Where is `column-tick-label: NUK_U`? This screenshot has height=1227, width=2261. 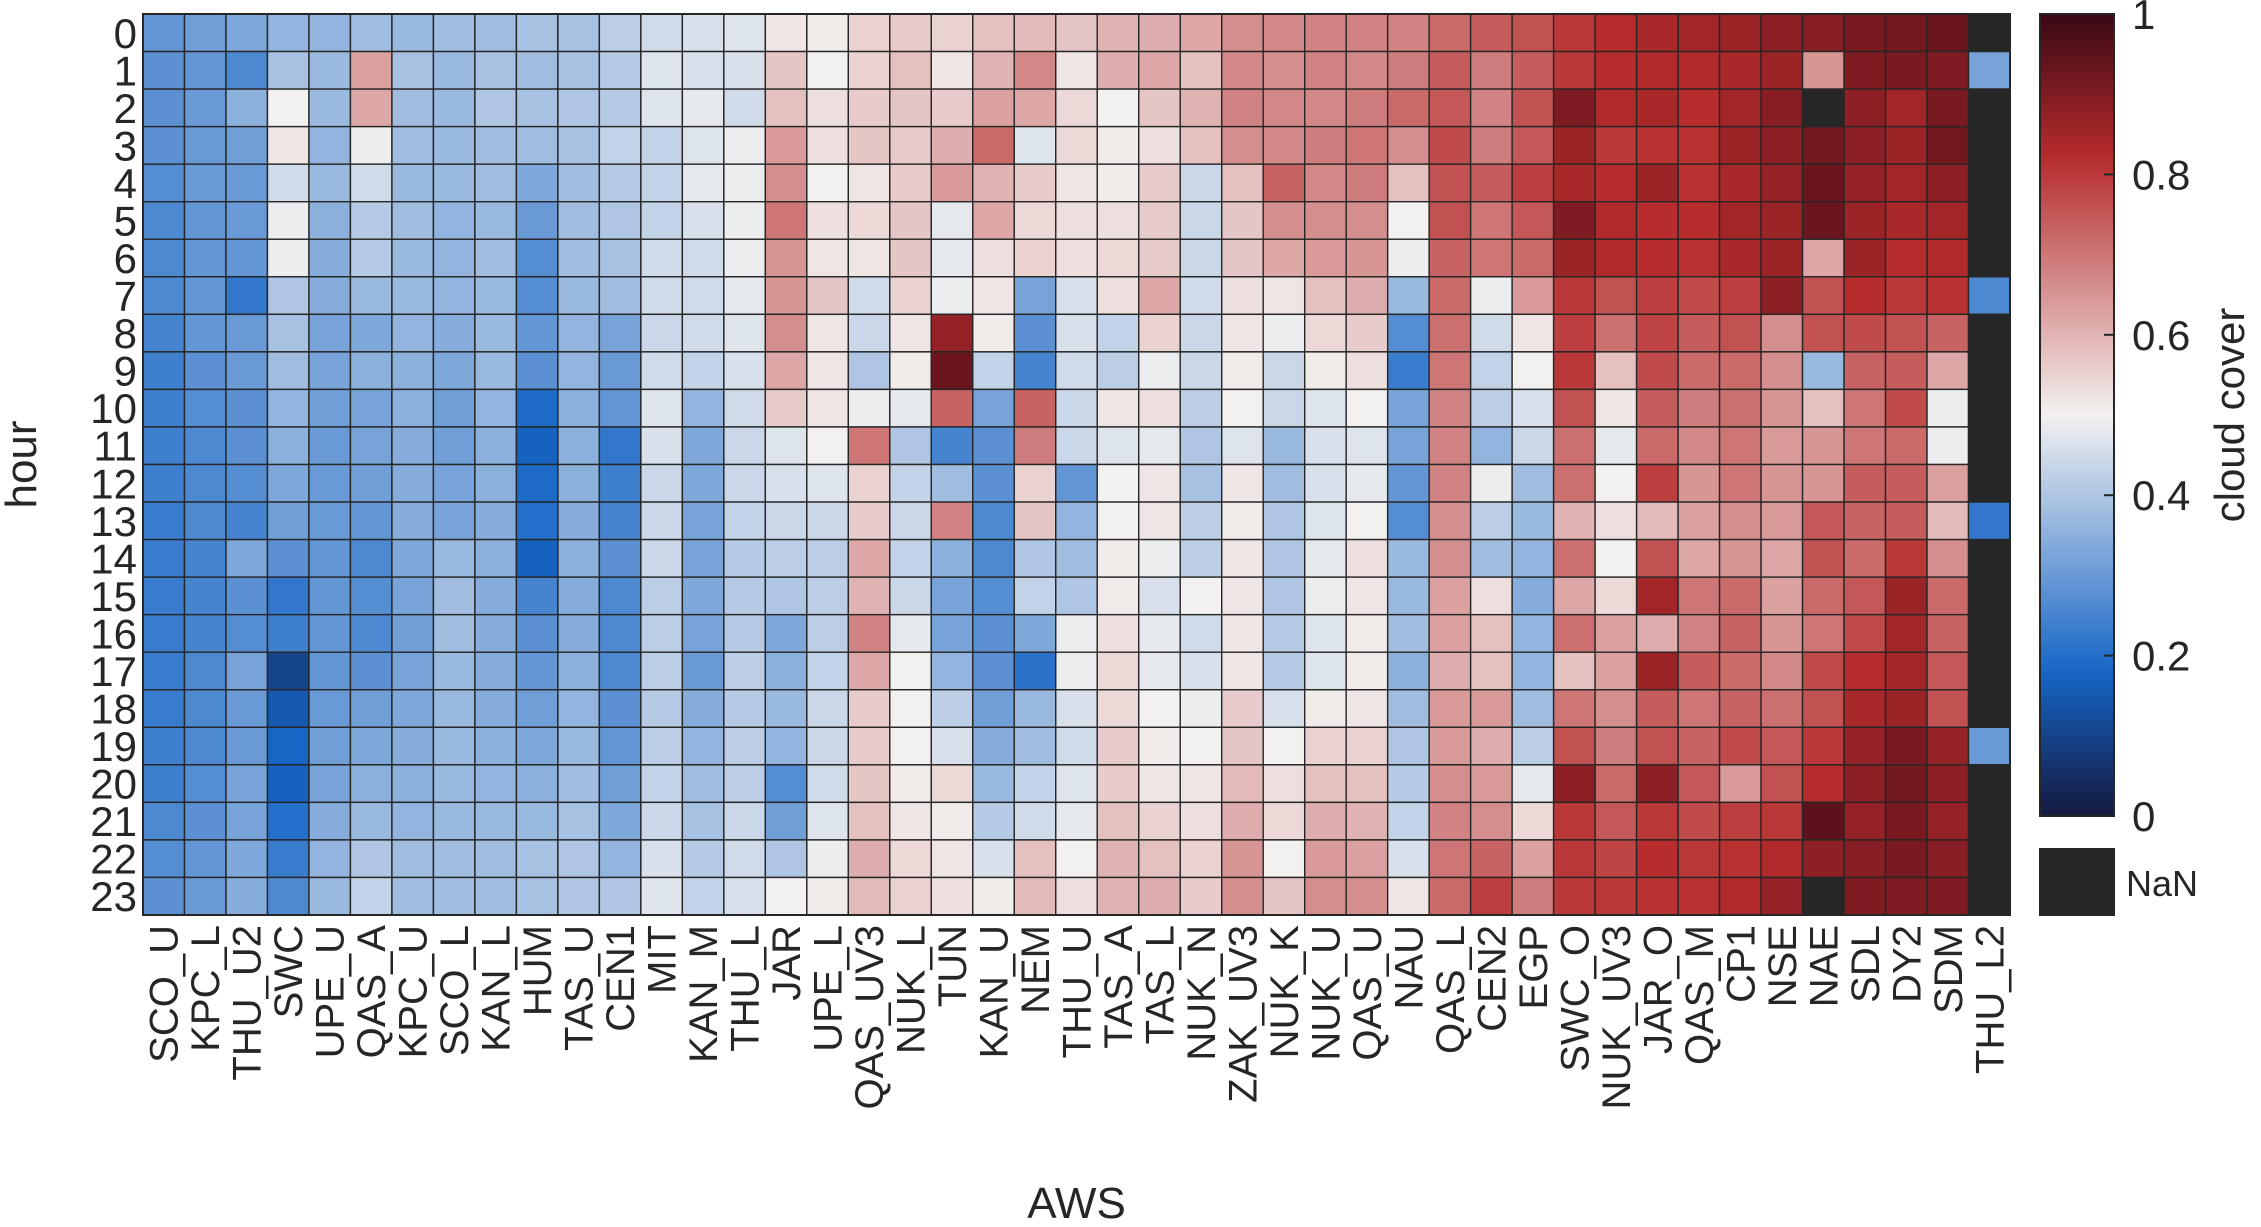
column-tick-label: NUK_U is located at coordinates (1326, 993).